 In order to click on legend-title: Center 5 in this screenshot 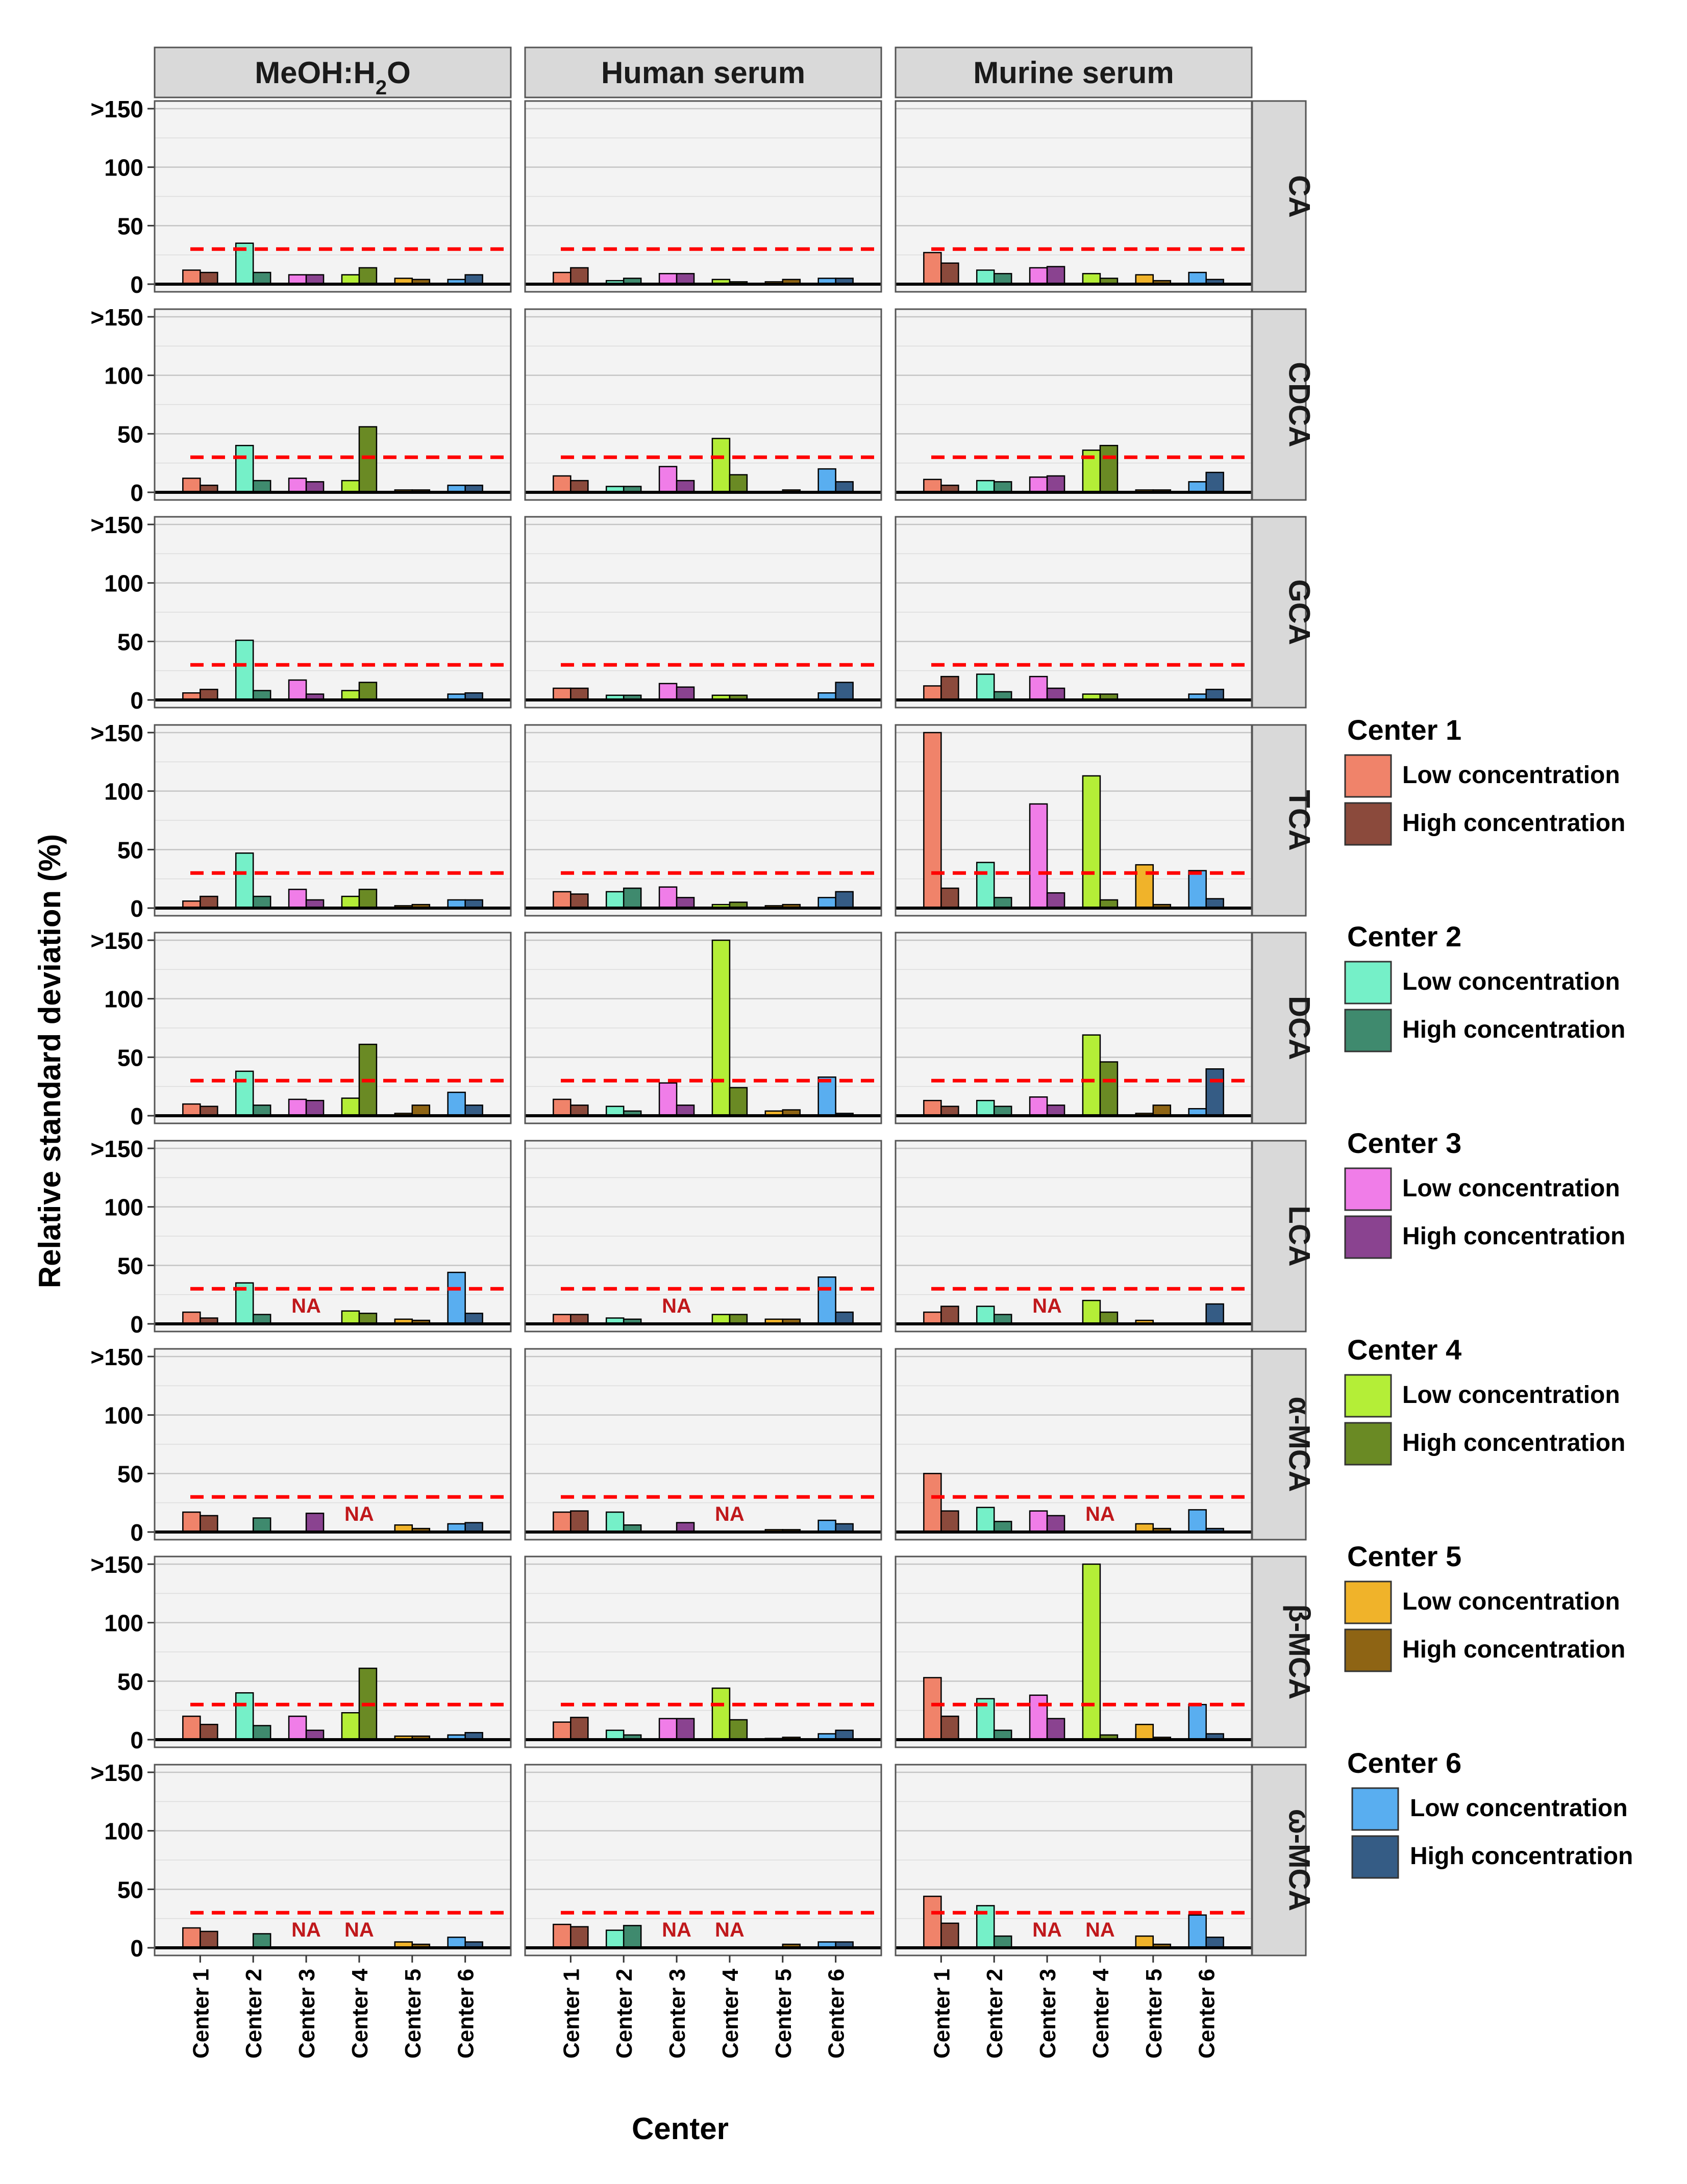, I will do `click(1404, 1556)`.